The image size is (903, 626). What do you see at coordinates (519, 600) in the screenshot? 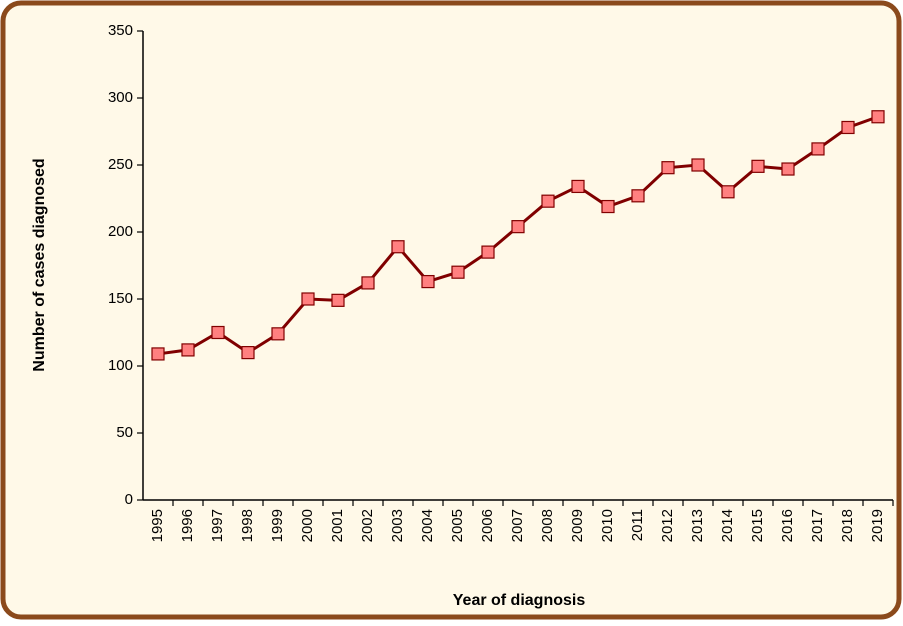
I see `x-axis-title: Year of diagnosis` at bounding box center [519, 600].